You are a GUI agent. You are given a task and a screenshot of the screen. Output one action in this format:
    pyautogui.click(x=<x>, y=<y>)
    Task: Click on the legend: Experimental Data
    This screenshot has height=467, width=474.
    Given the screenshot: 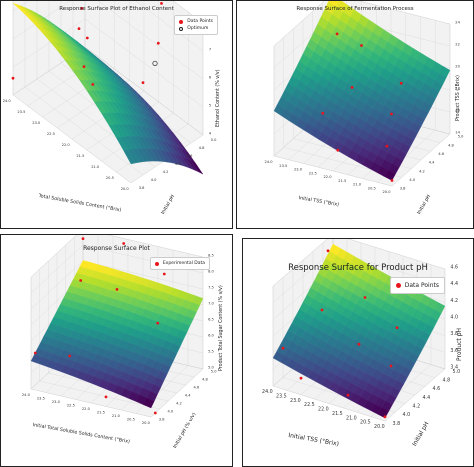 What is the action you would take?
    pyautogui.click(x=179, y=263)
    